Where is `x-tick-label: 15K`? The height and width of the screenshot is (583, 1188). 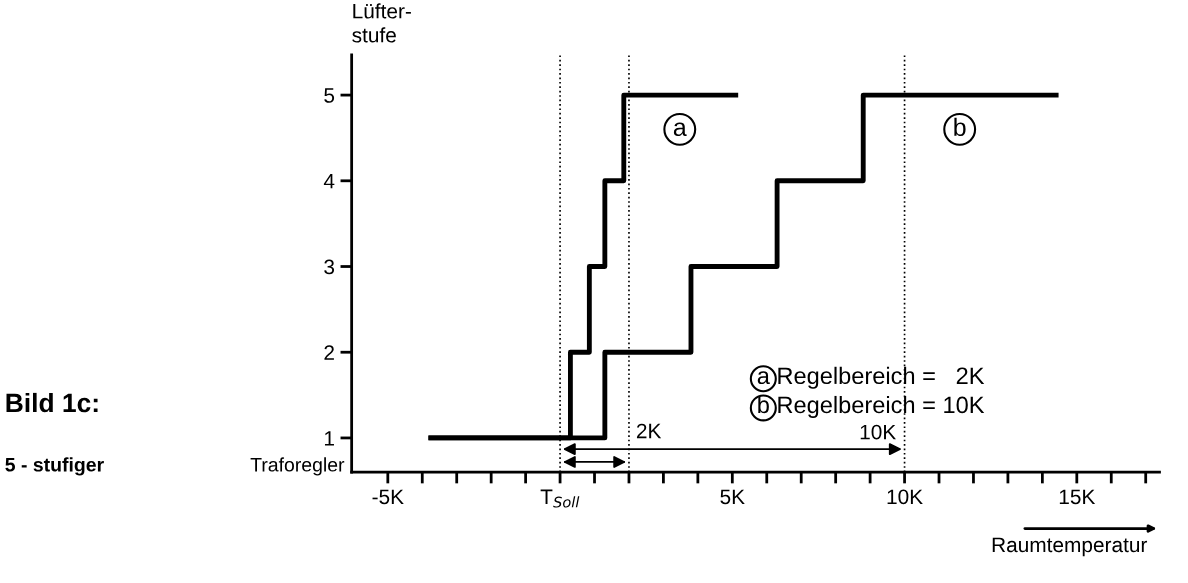
x-tick-label: 15K is located at coordinates (1077, 497).